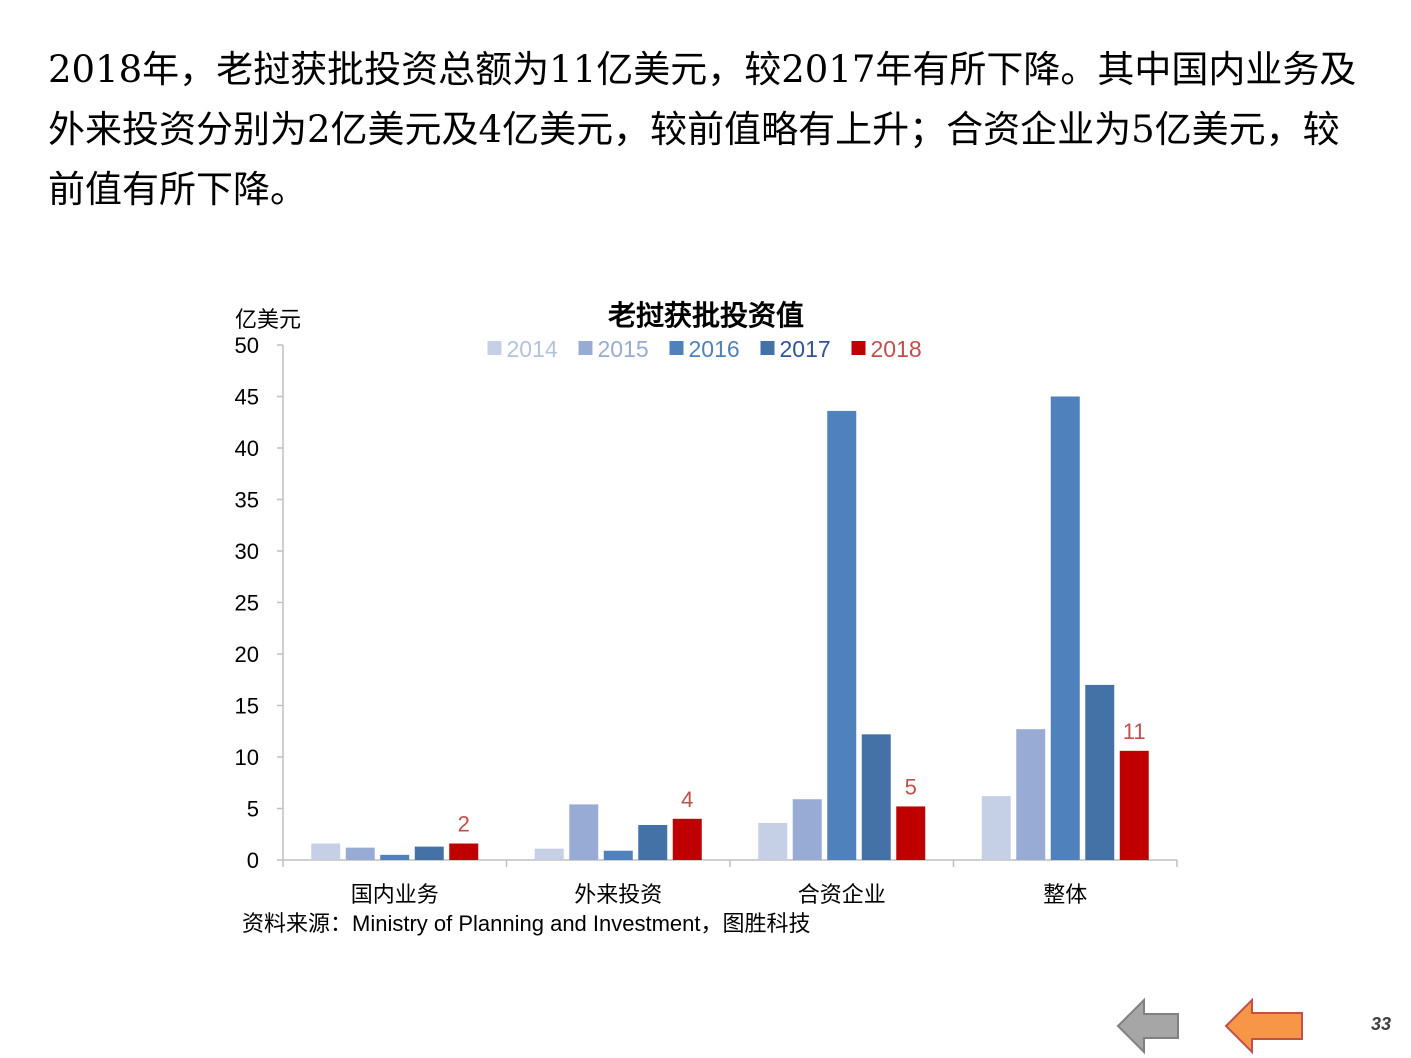  I want to click on data-label: 11, so click(1134, 731).